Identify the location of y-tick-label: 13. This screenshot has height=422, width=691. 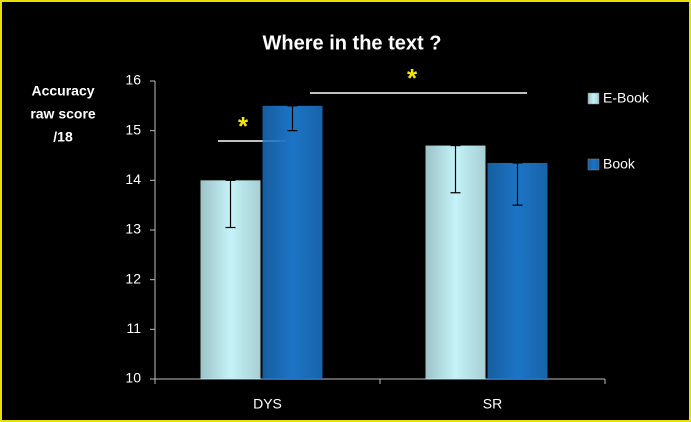
(133, 229).